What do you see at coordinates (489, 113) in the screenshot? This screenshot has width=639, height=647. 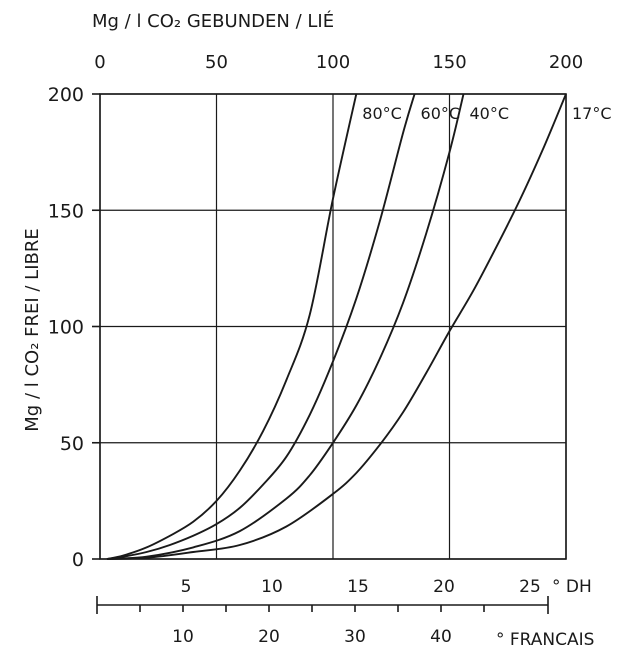 I see `series-label: 40°C` at bounding box center [489, 113].